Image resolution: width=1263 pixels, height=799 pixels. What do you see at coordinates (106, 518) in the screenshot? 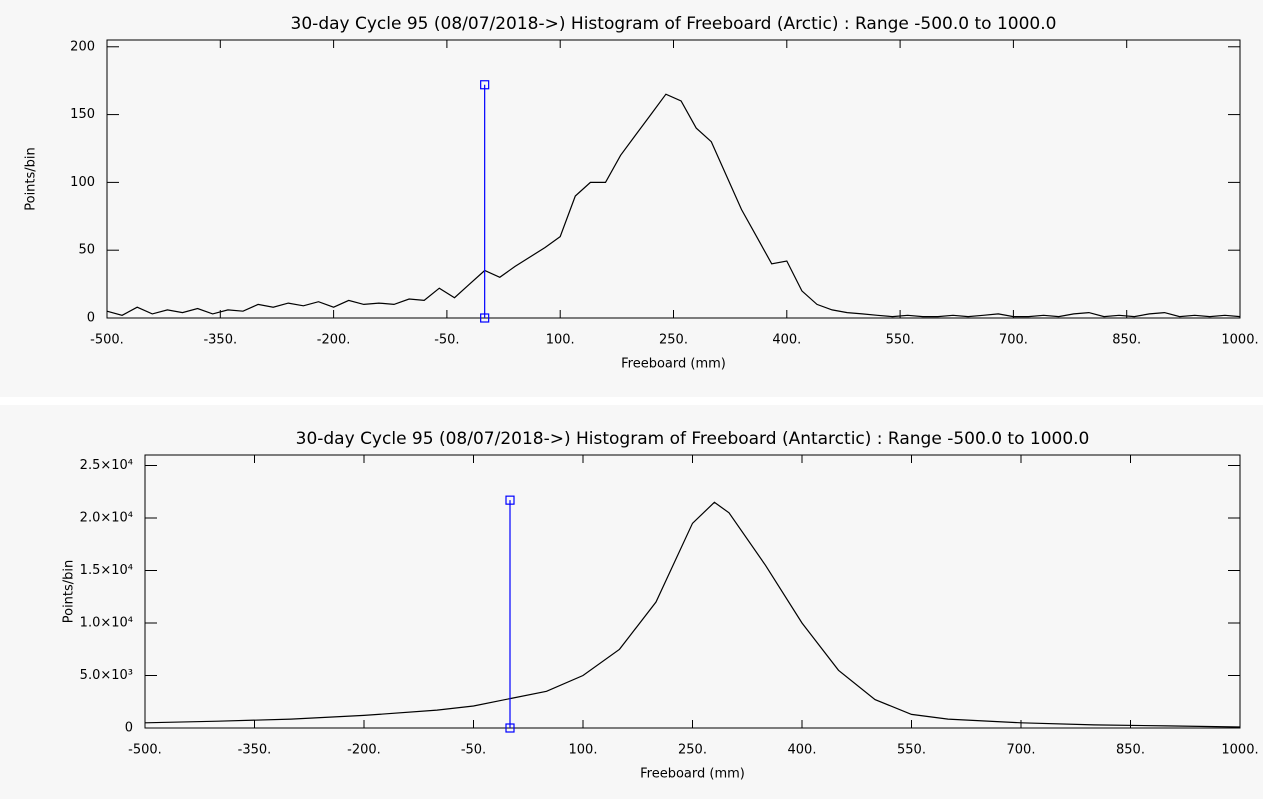
I see `y-tick-label: 2.0×10⁴` at bounding box center [106, 518].